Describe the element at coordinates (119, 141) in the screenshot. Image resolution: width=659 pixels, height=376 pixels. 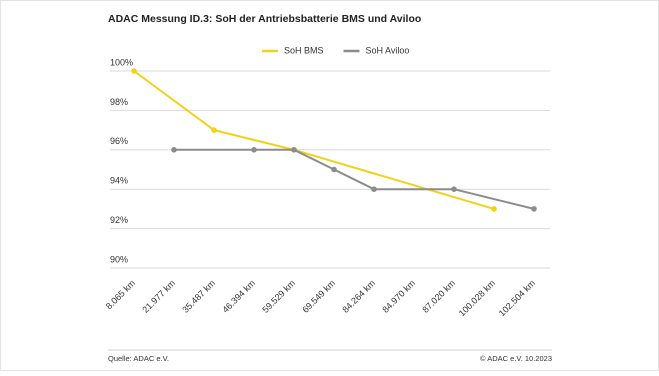
I see `y-tick-label: 96%` at that location.